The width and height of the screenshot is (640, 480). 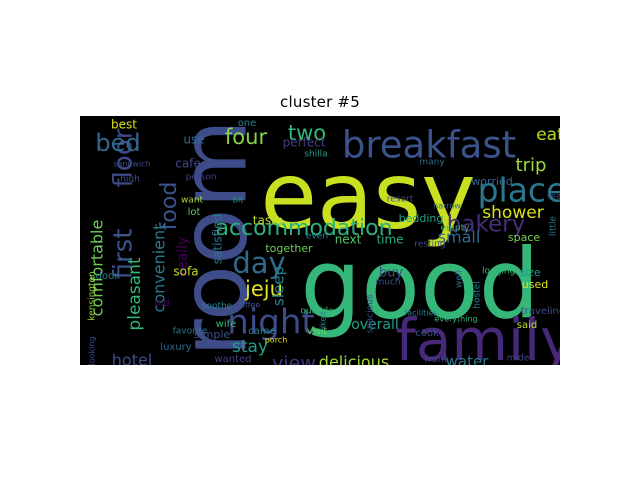 I want to click on word-came: came, so click(x=262, y=331).